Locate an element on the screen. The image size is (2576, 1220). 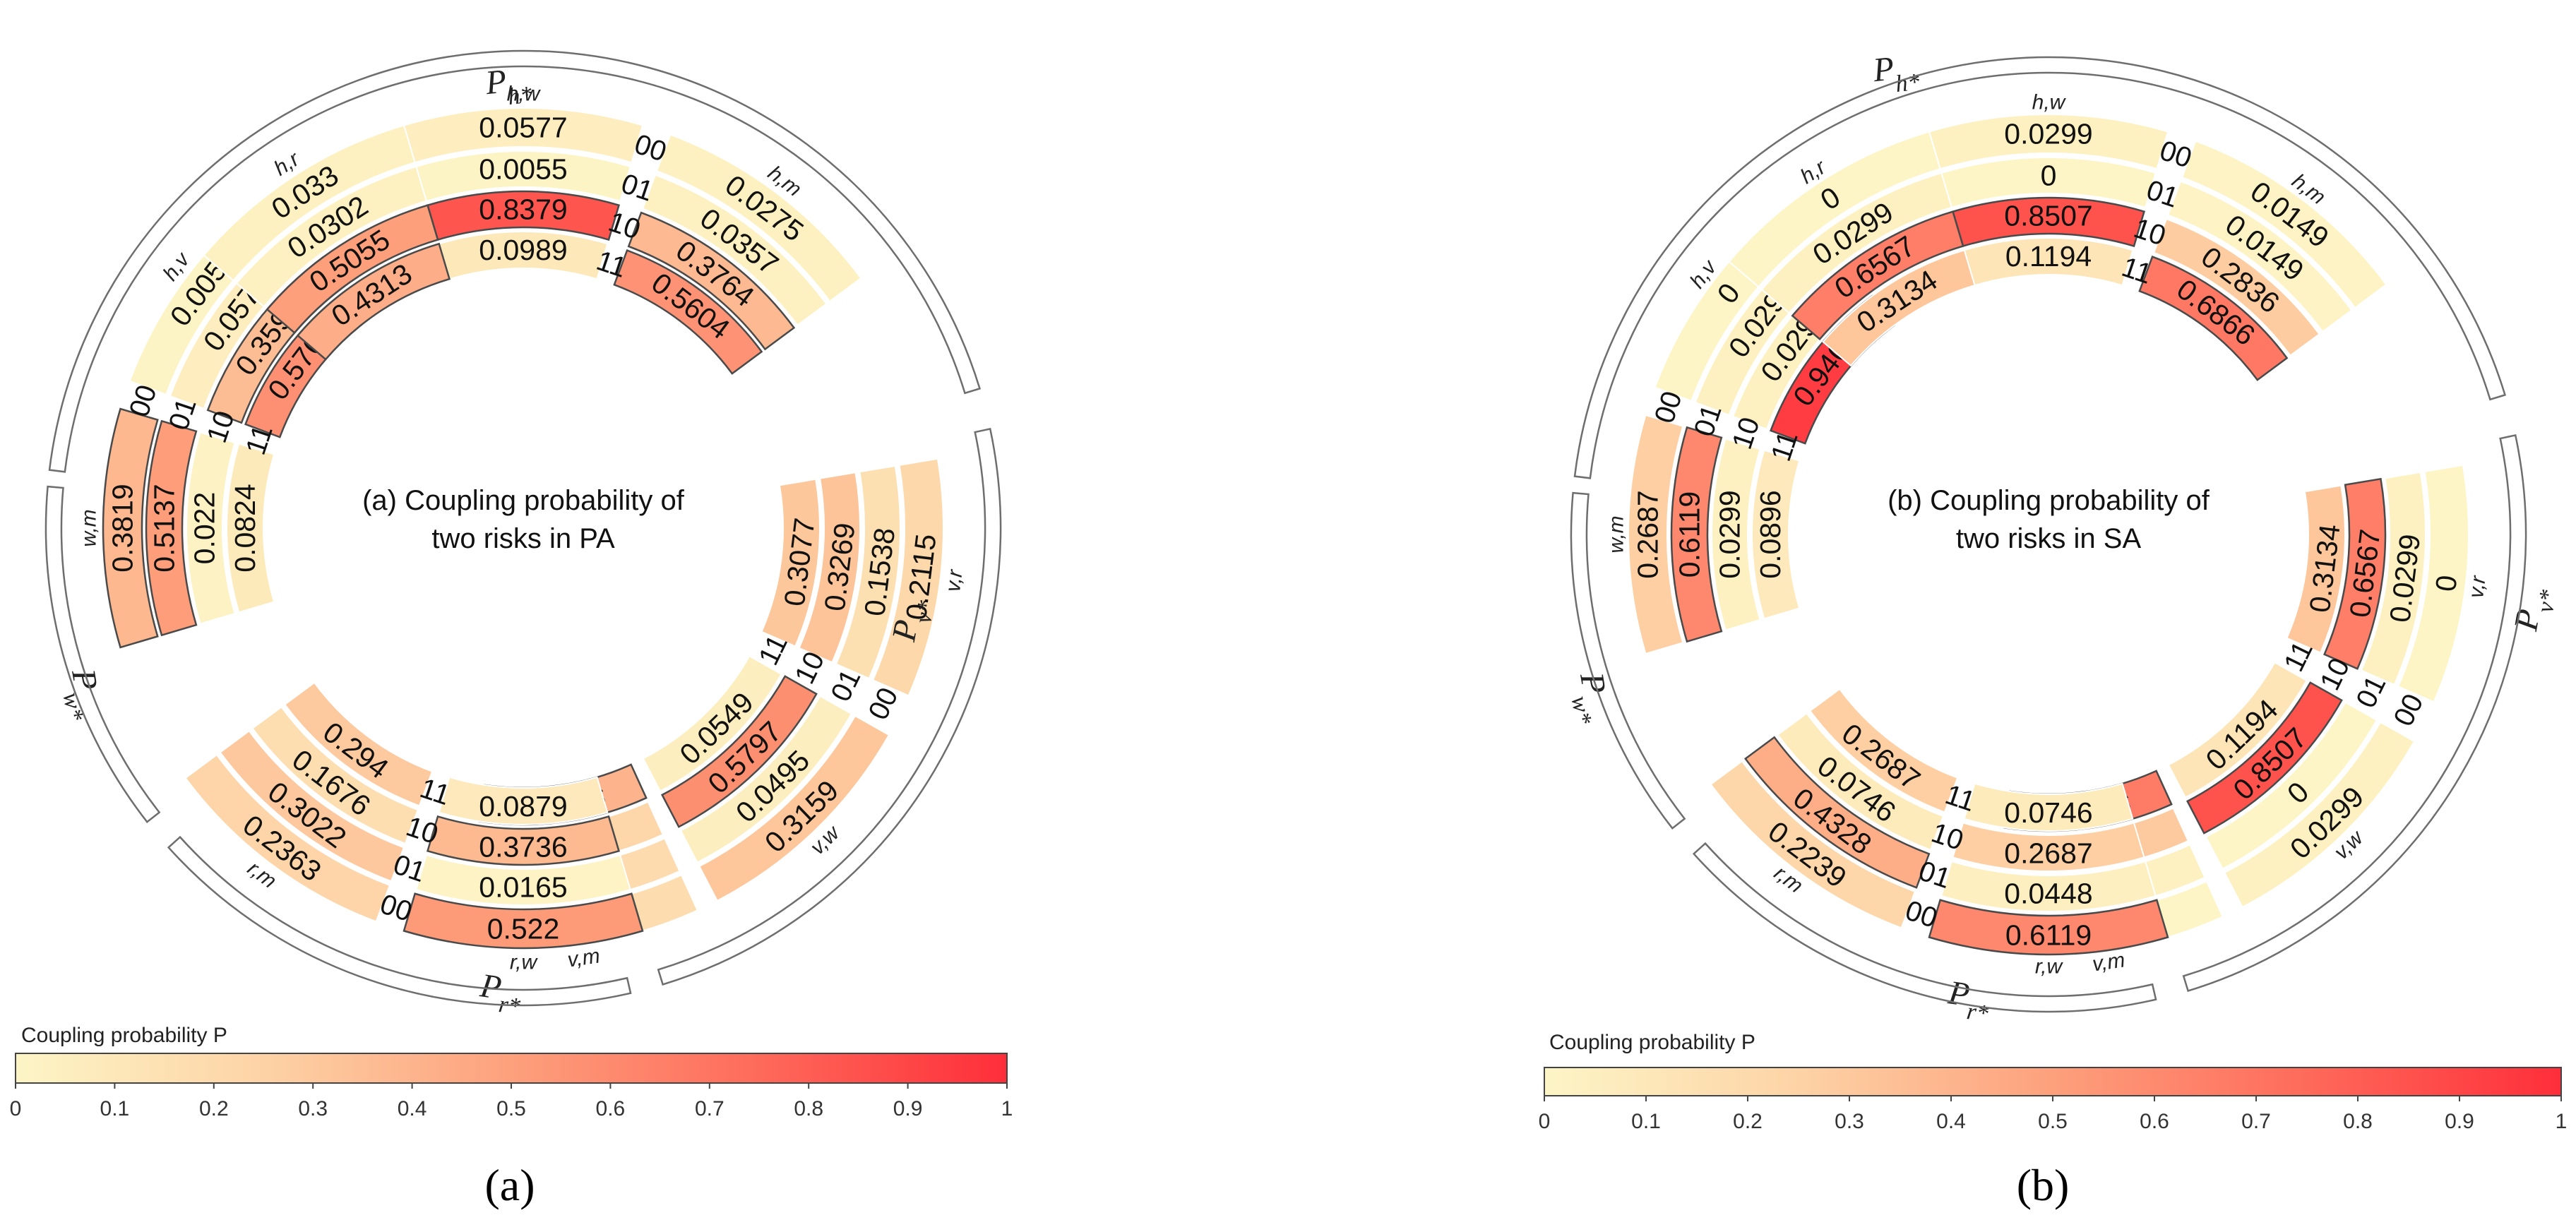
cell-label: 0.3736 is located at coordinates (523, 847).